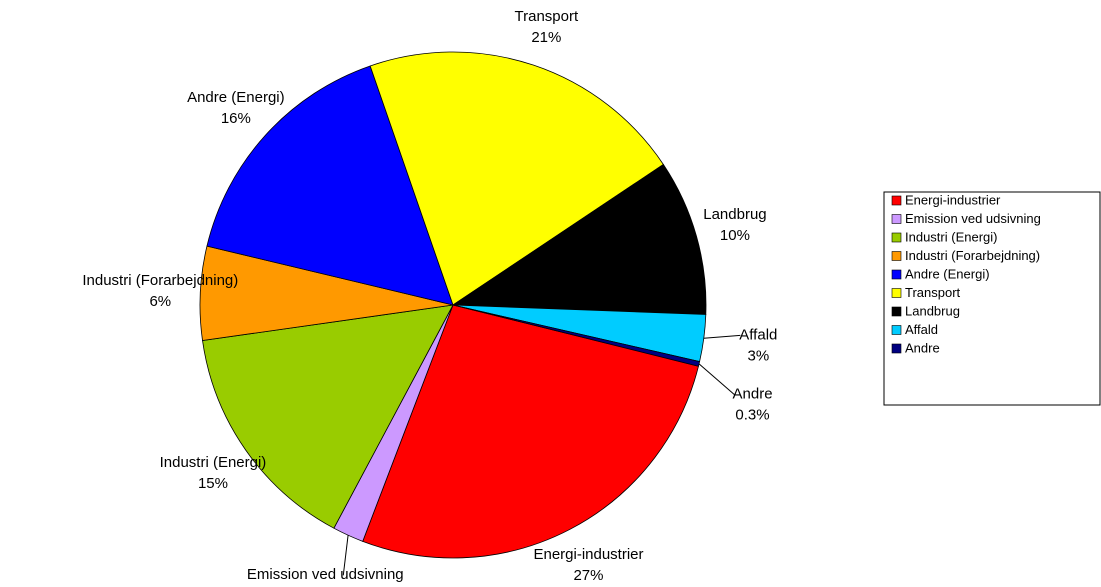 This screenshot has width=1101, height=587. What do you see at coordinates (588, 575) in the screenshot?
I see `data-label-value: 27%` at bounding box center [588, 575].